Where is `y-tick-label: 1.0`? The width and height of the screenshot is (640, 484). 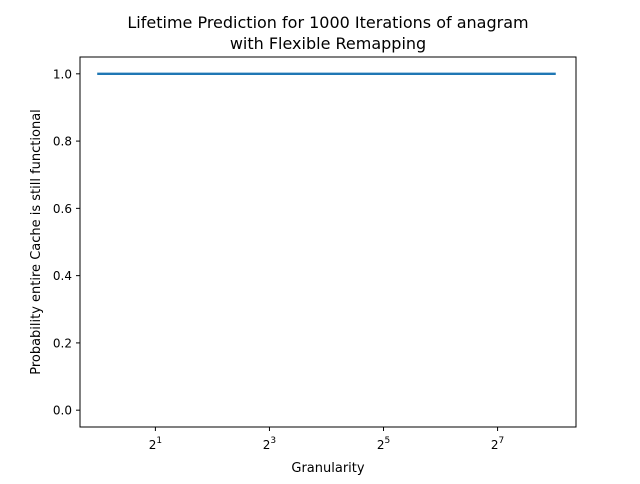 y-tick-label: 1.0 is located at coordinates (62, 74).